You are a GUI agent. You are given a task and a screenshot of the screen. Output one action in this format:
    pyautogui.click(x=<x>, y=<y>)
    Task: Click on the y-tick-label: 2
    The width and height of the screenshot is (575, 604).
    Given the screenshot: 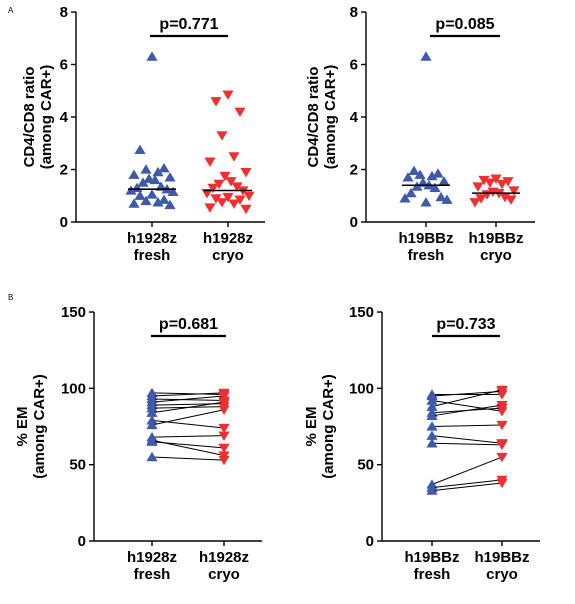 What is the action you would take?
    pyautogui.click(x=64, y=170)
    